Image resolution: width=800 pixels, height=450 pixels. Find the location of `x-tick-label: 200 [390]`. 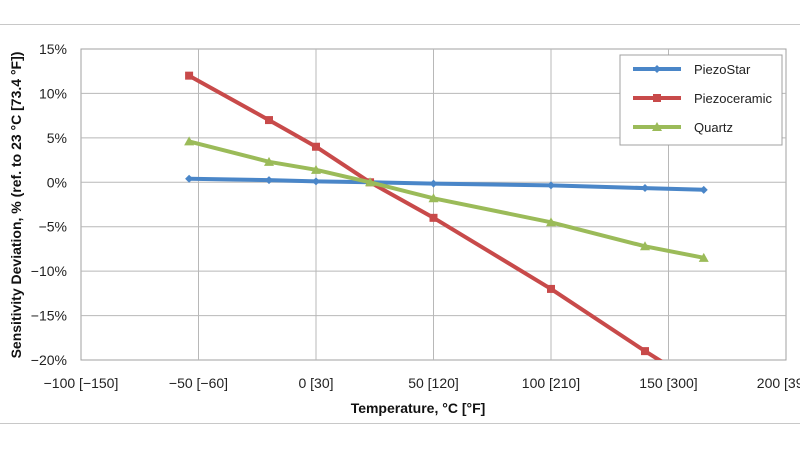

x-tick-label: 200 [390] is located at coordinates (778, 383).